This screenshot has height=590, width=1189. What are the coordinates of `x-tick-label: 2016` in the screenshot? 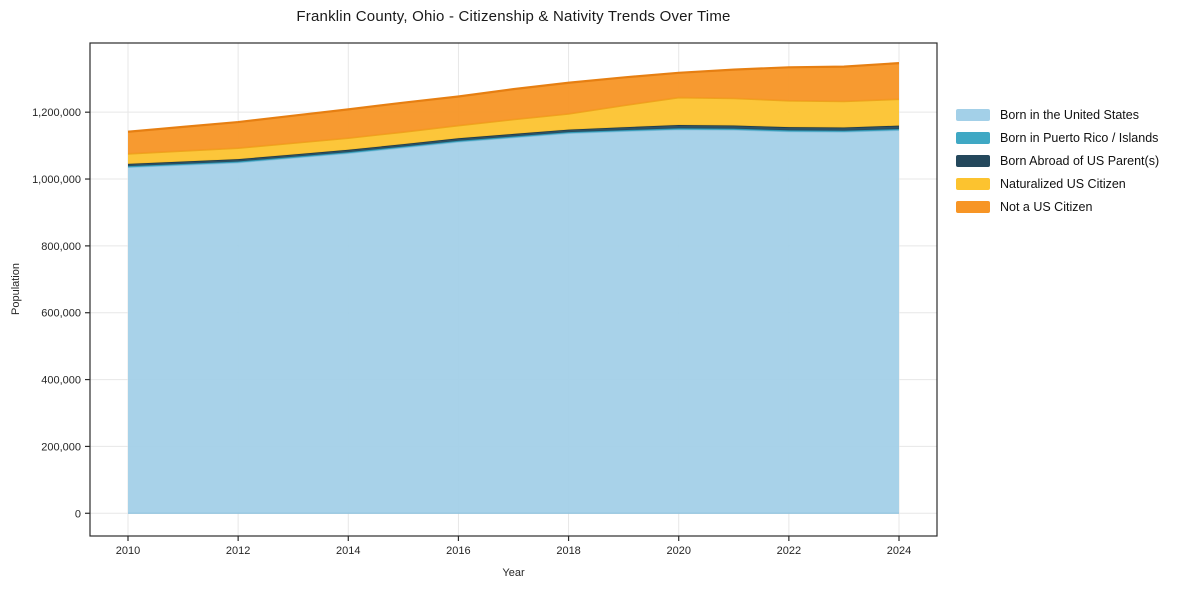 It's located at (458, 551).